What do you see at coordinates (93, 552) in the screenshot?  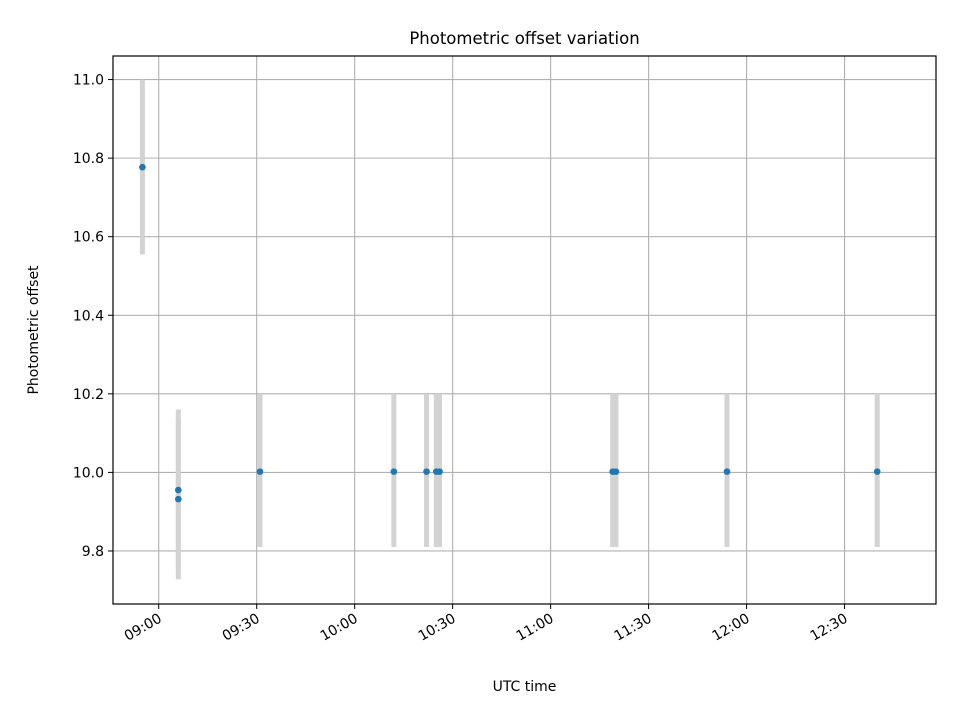 I see `y-tick-label: 9.8` at bounding box center [93, 552].